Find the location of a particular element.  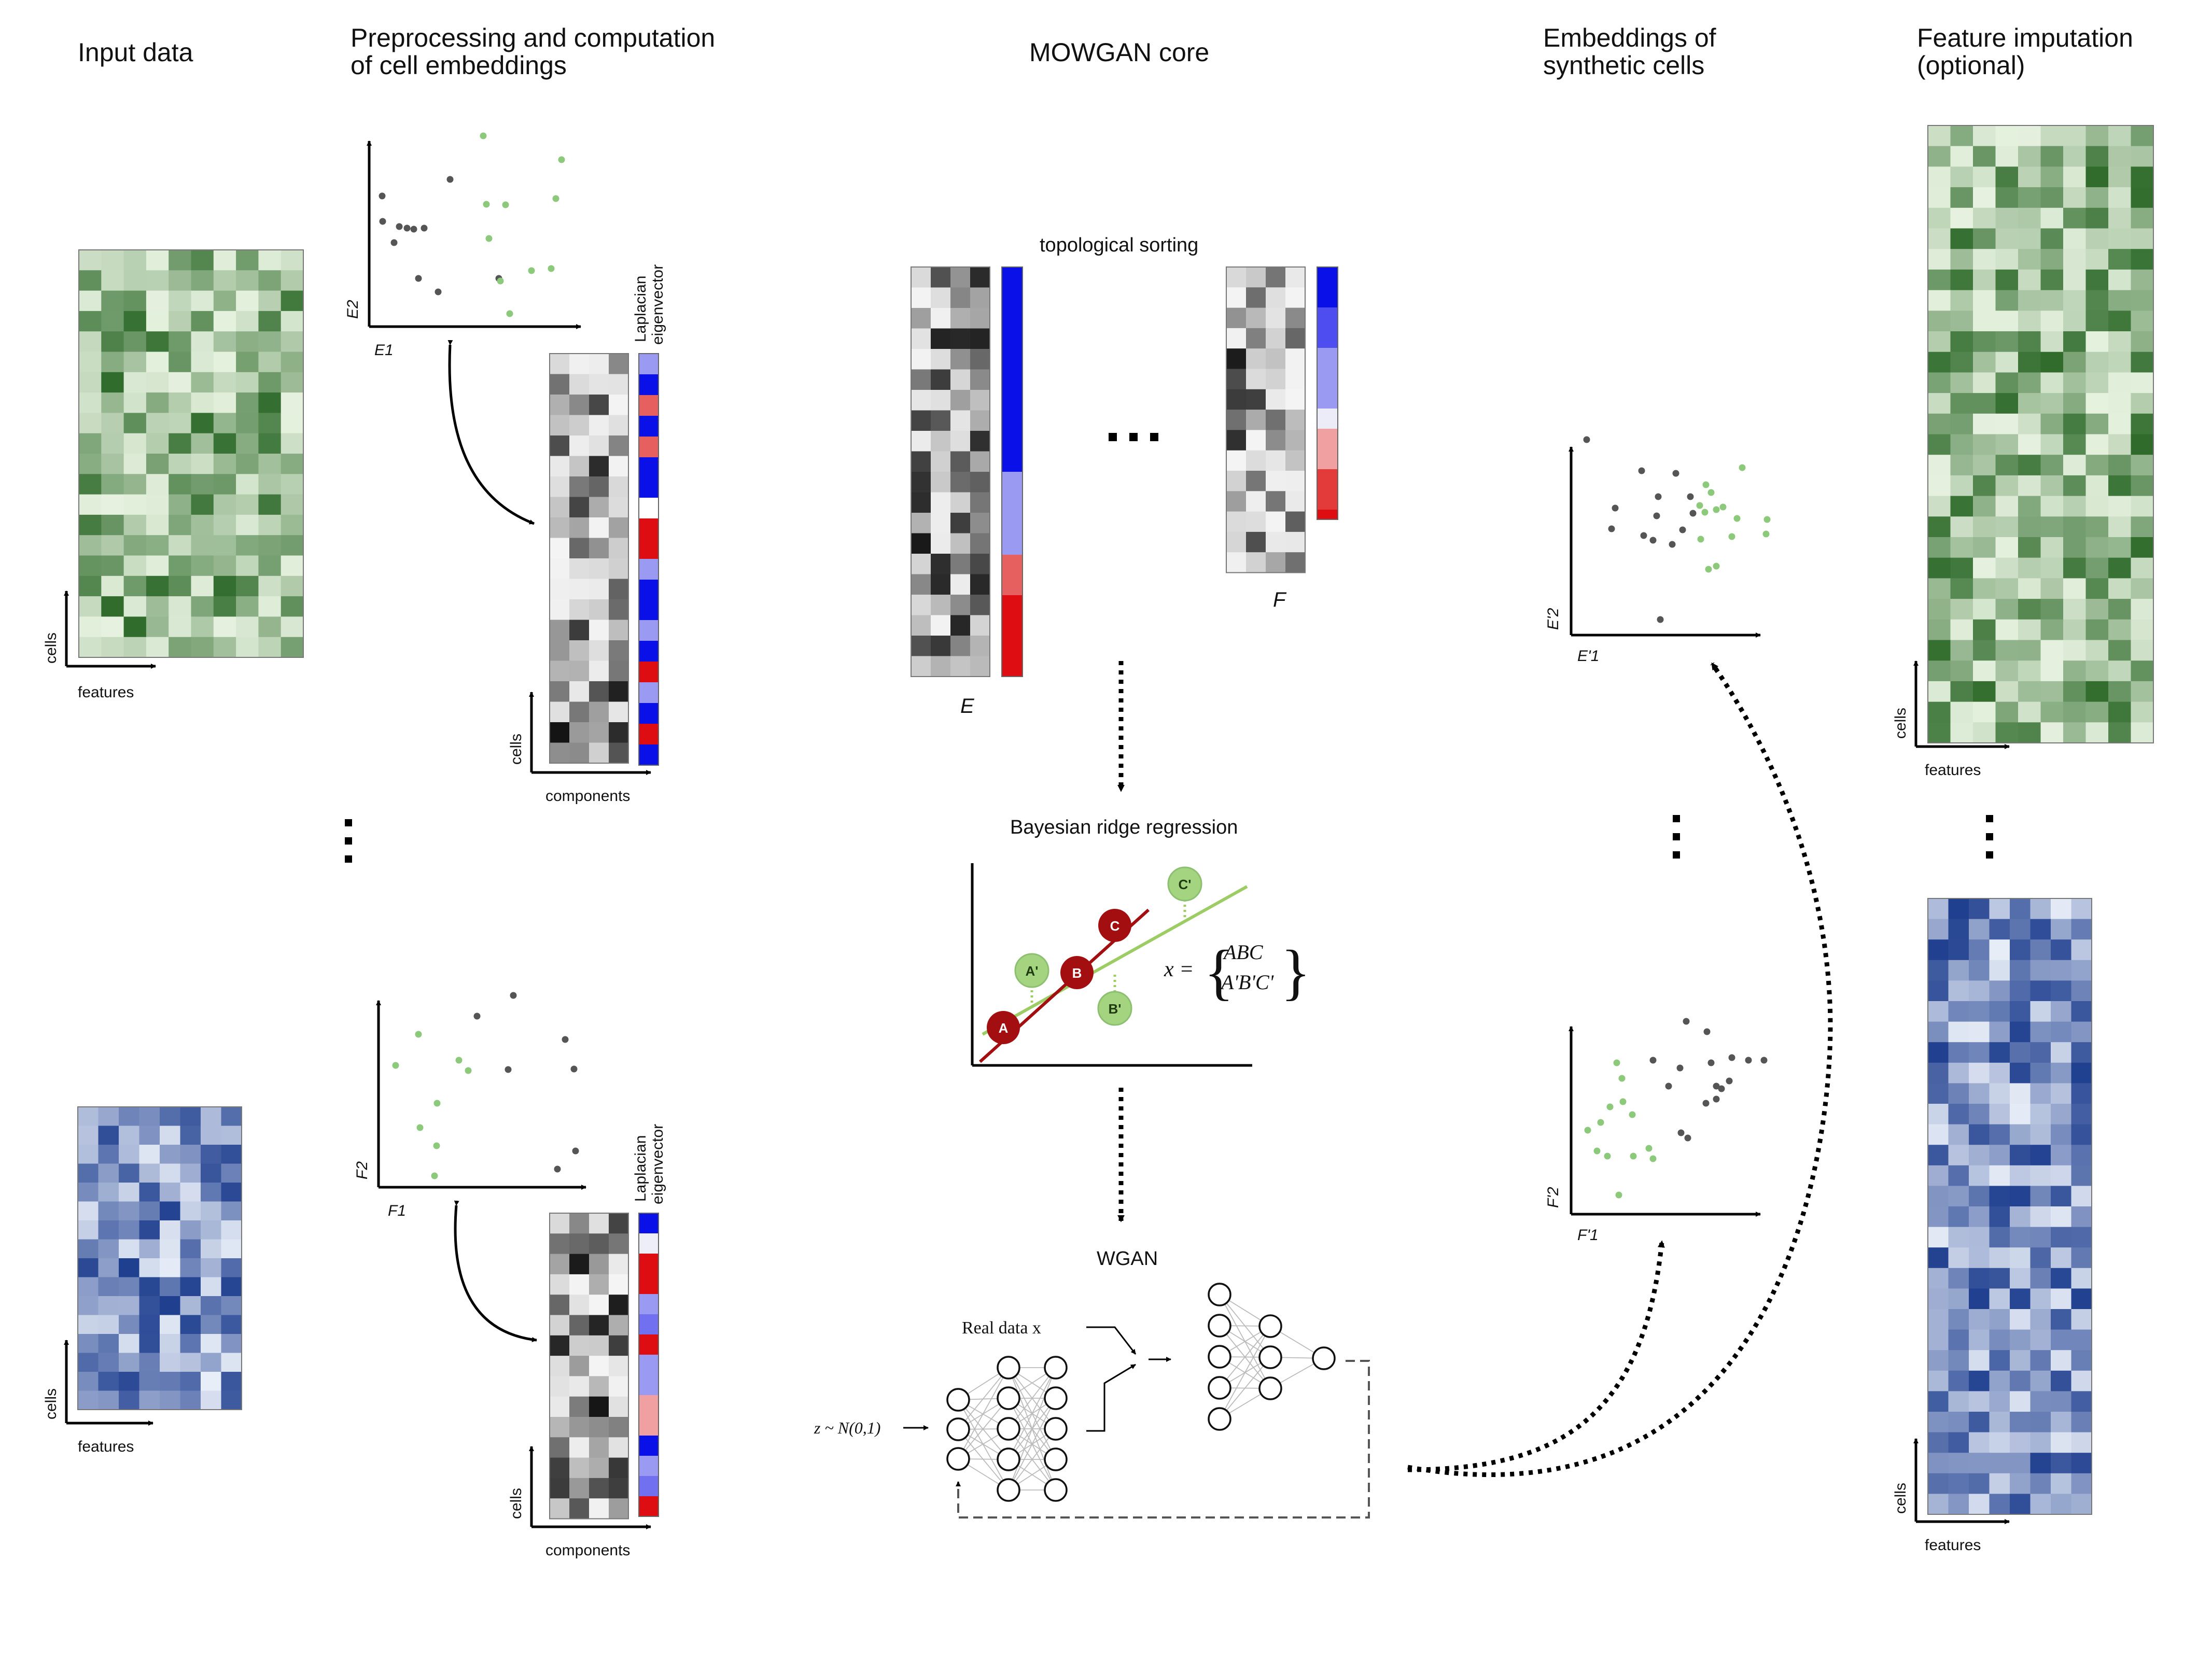

components-e-axes is located at coordinates (590, 733).